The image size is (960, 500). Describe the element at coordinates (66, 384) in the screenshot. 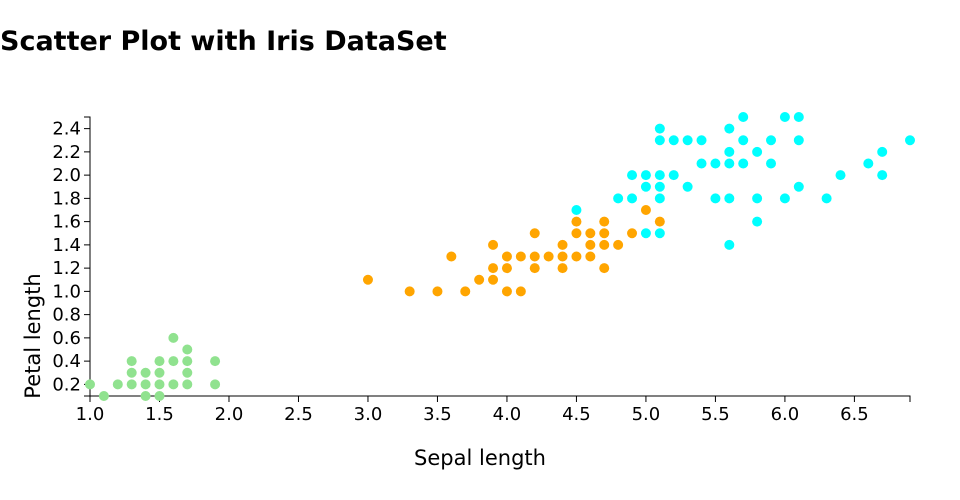

I see `y-tick-label: 0.2` at that location.